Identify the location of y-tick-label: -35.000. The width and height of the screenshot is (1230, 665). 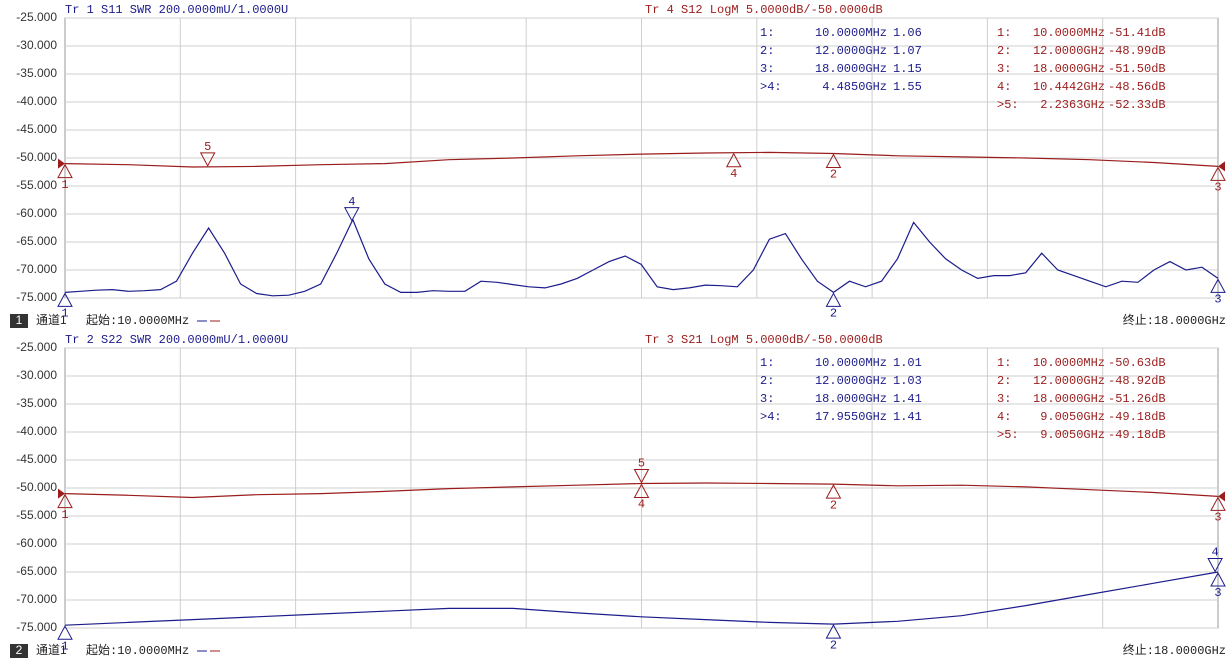
(36, 403).